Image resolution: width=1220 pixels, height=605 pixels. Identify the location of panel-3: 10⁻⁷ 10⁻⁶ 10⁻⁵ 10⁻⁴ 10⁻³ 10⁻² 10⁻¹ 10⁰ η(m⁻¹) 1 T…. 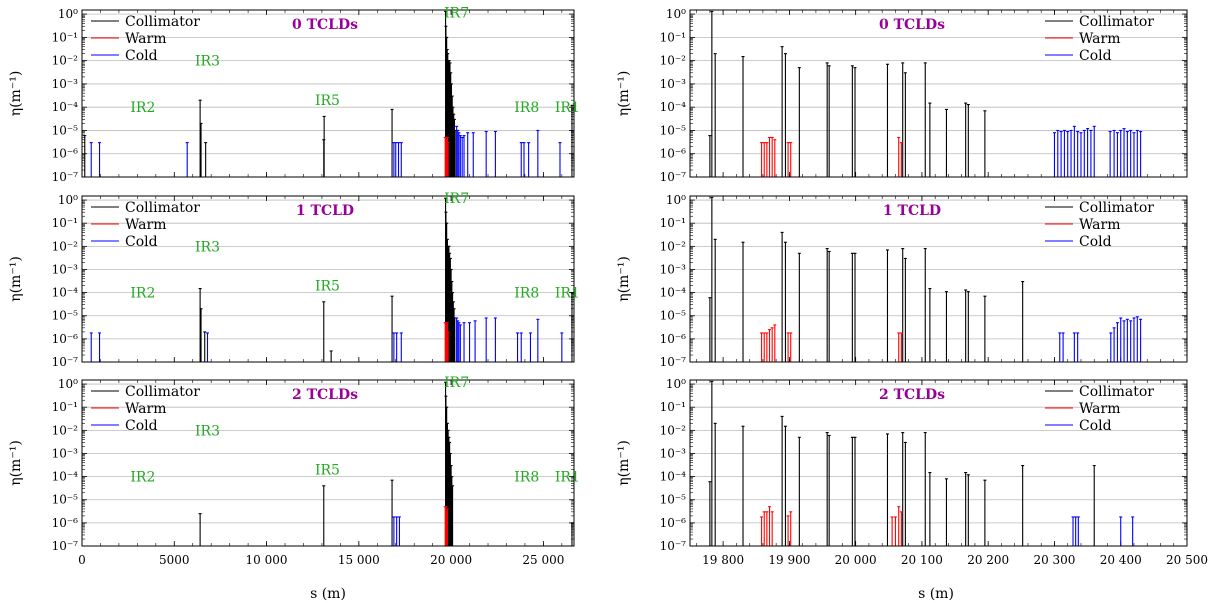
(294, 280).